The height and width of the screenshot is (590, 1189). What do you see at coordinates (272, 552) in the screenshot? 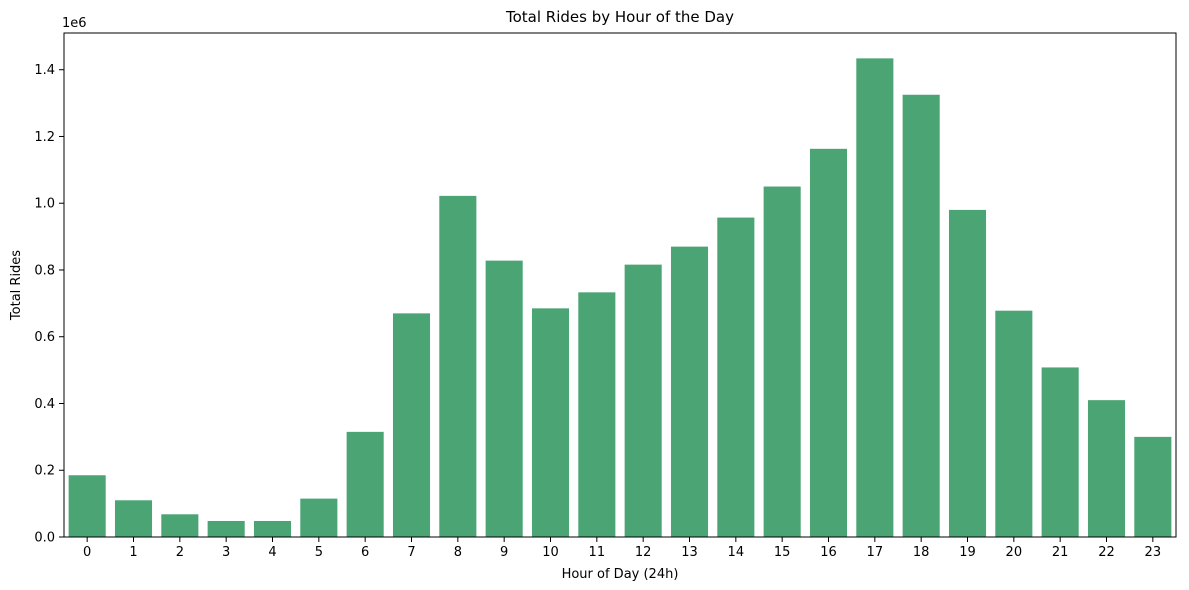
I see `x-tick-label: 4` at bounding box center [272, 552].